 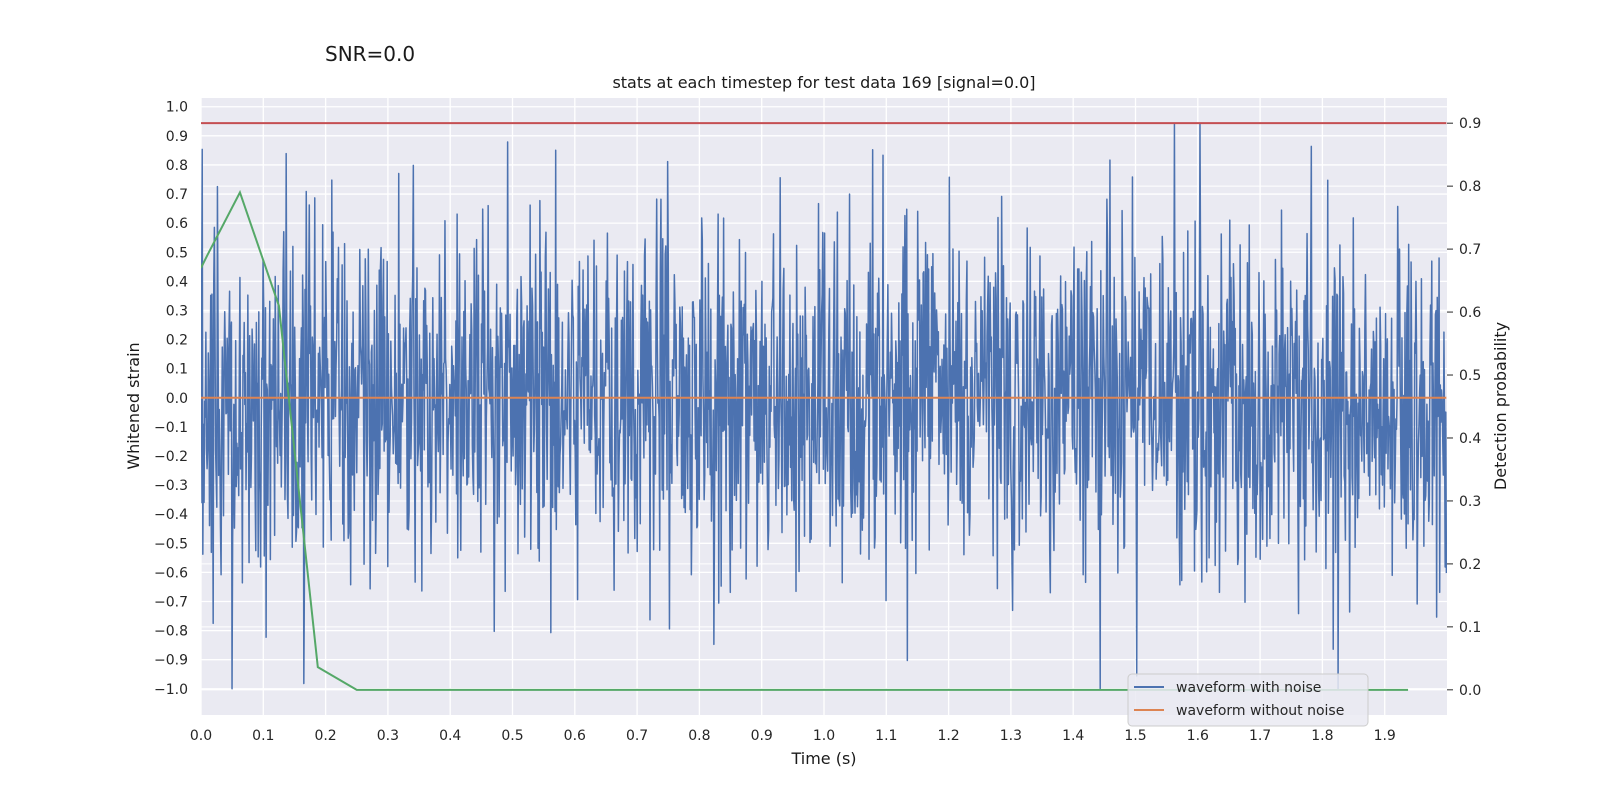 I want to click on x-tick-label: 1.4, so click(x=1073, y=736).